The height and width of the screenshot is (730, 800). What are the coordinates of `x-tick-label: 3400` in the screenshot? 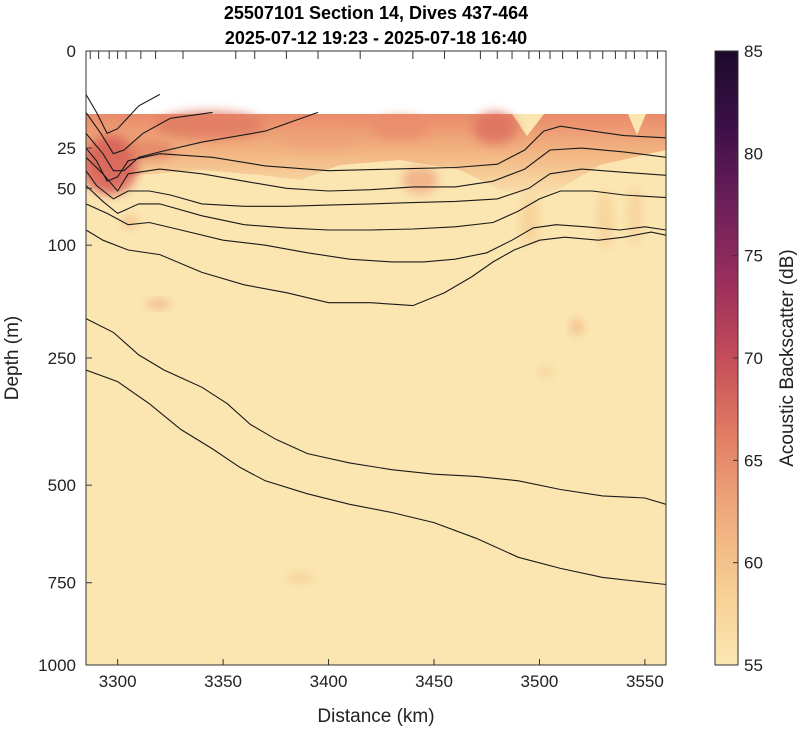 It's located at (329, 681).